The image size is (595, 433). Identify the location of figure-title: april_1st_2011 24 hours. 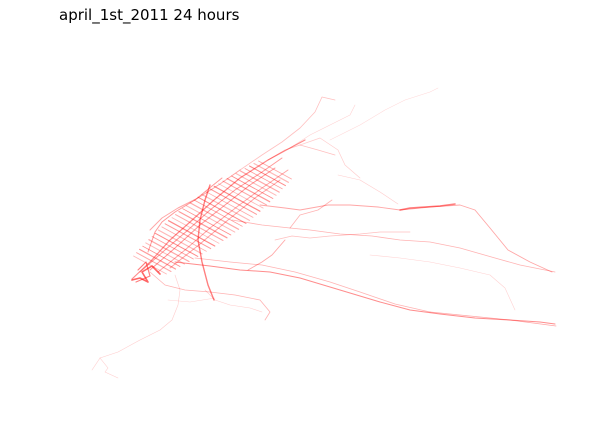
(149, 15).